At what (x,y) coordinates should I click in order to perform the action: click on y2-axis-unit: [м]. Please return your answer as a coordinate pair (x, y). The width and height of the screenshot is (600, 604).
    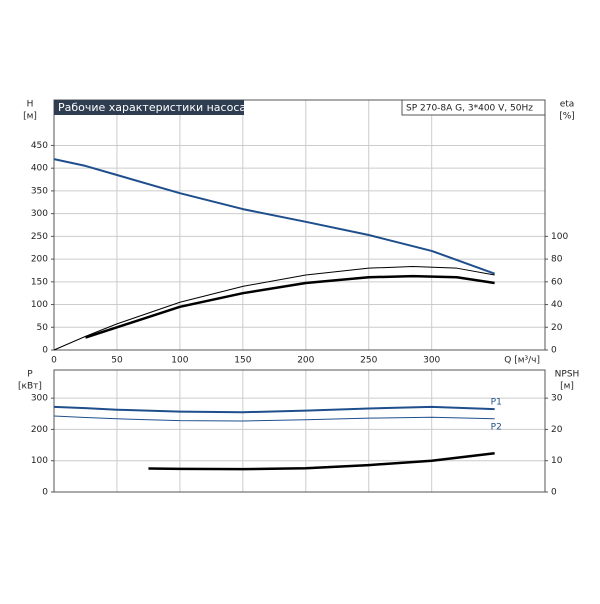
    Looking at the image, I should click on (567, 387).